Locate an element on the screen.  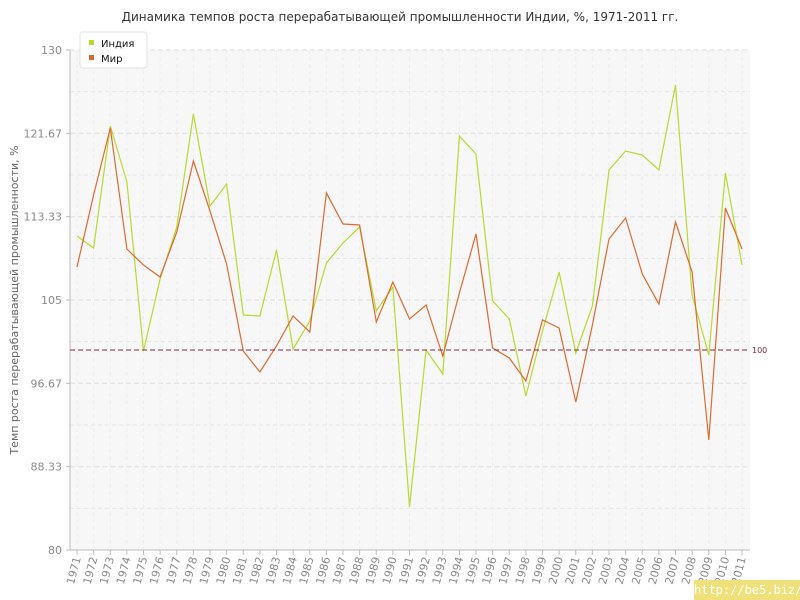
y-tick-label: 96.67 is located at coordinates (47, 383).